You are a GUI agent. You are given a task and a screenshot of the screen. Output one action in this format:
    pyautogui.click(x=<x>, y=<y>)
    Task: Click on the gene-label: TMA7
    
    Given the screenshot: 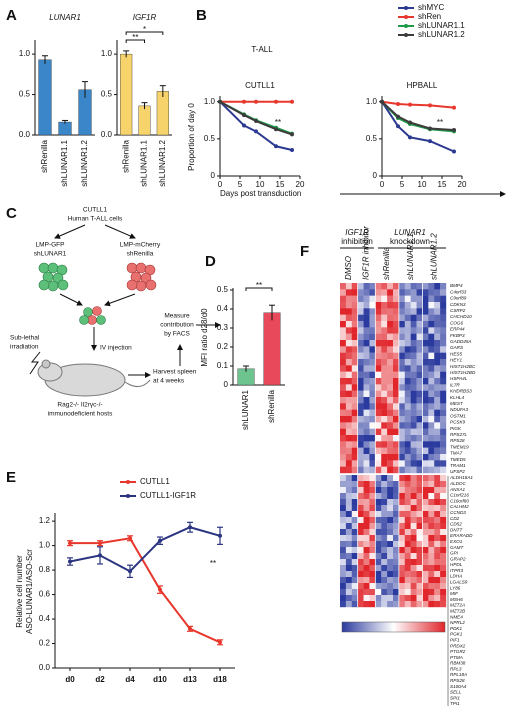 What is the action you would take?
    pyautogui.click(x=456, y=453)
    